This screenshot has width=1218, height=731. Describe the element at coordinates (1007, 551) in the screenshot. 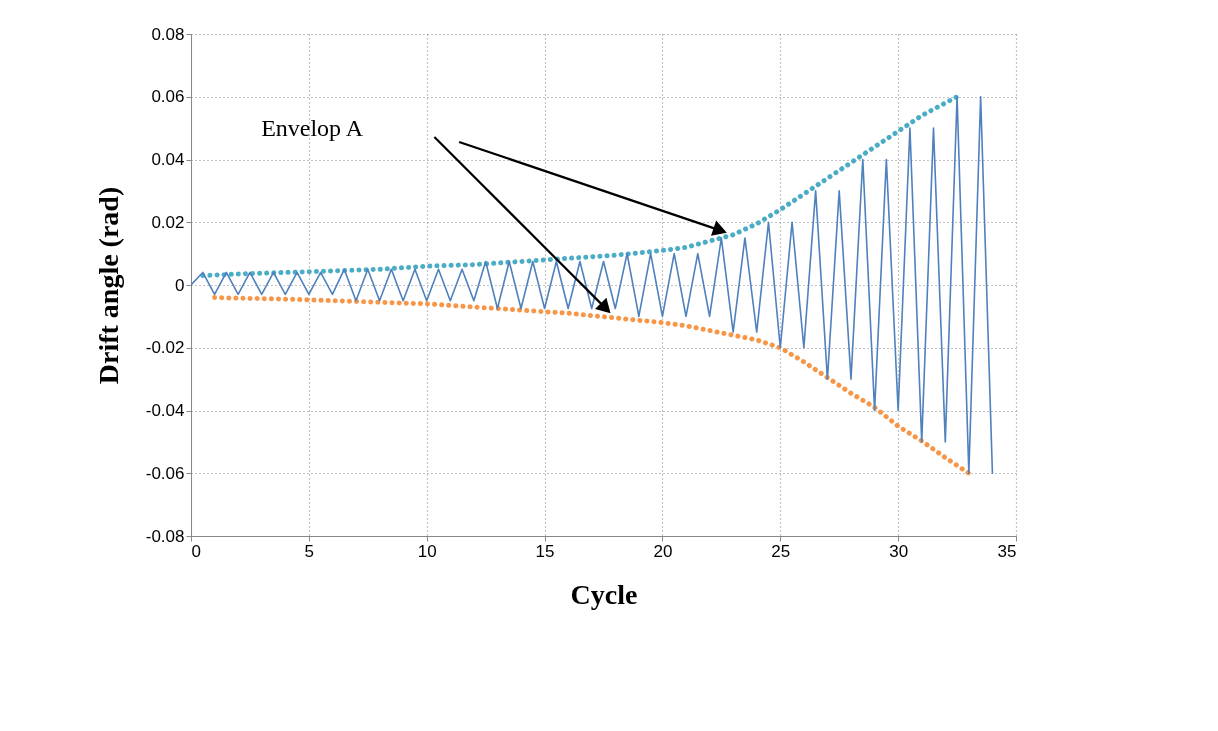

I see `x-tick-label: 35` at that location.